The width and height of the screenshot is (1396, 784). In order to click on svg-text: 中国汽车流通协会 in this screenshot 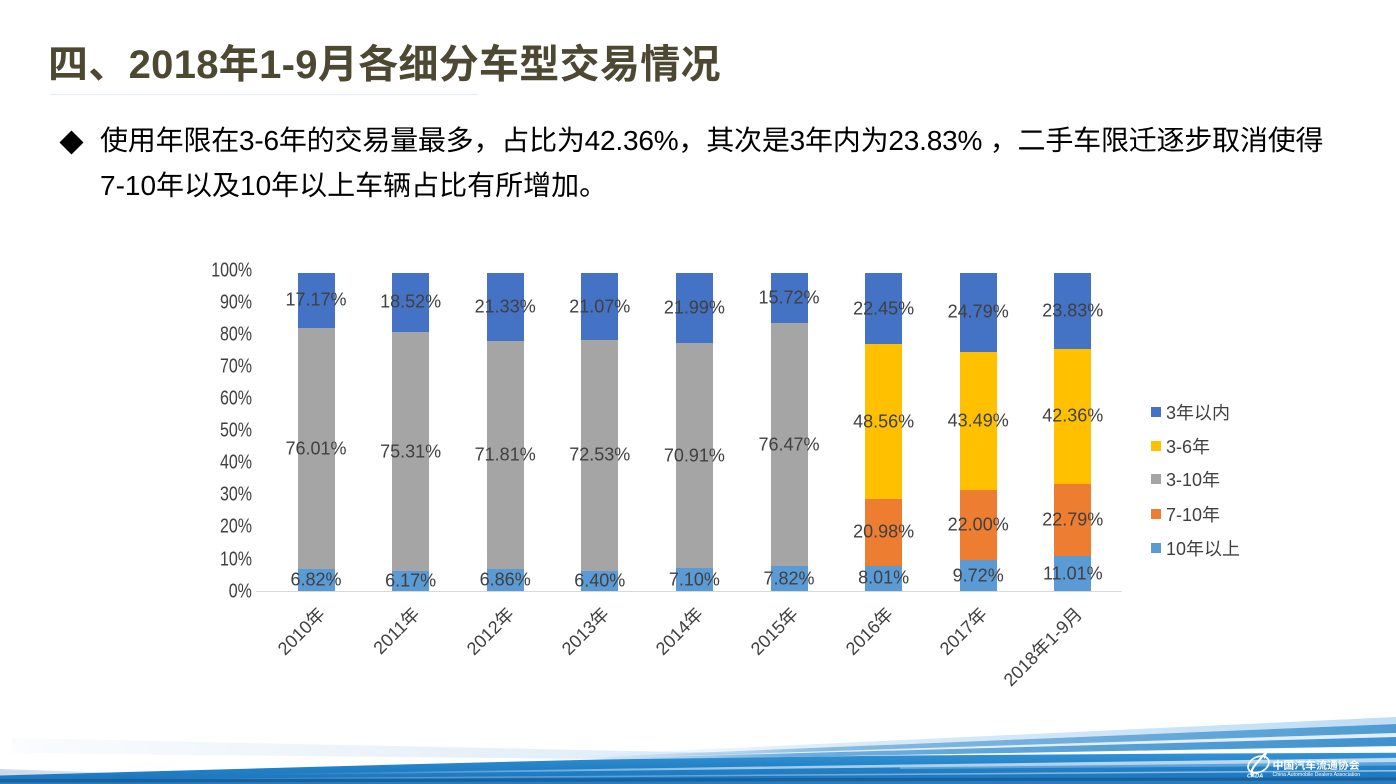, I will do `click(1316, 765)`.